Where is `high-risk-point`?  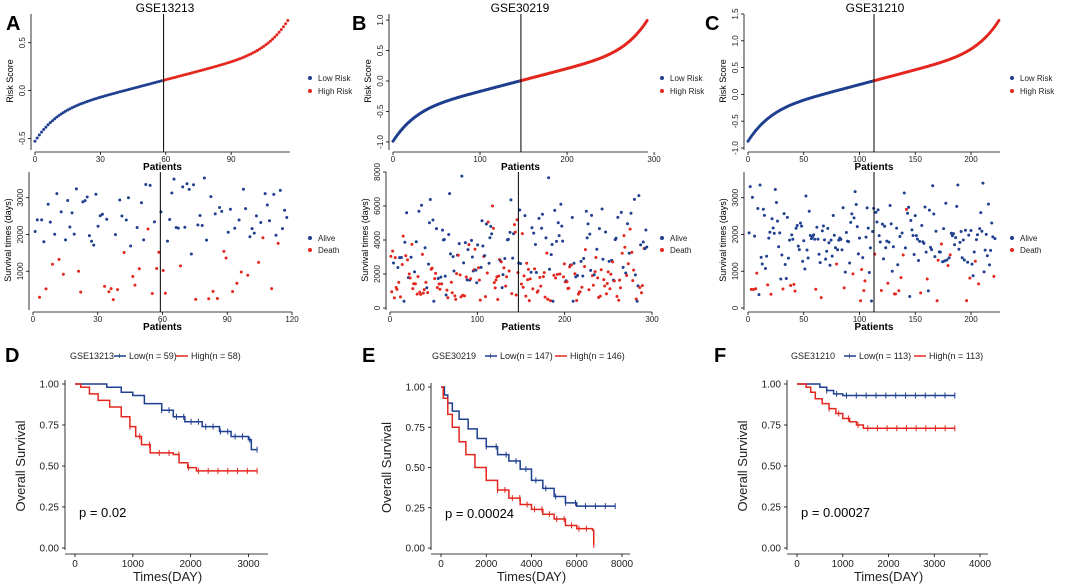 high-risk-point is located at coordinates (273, 39).